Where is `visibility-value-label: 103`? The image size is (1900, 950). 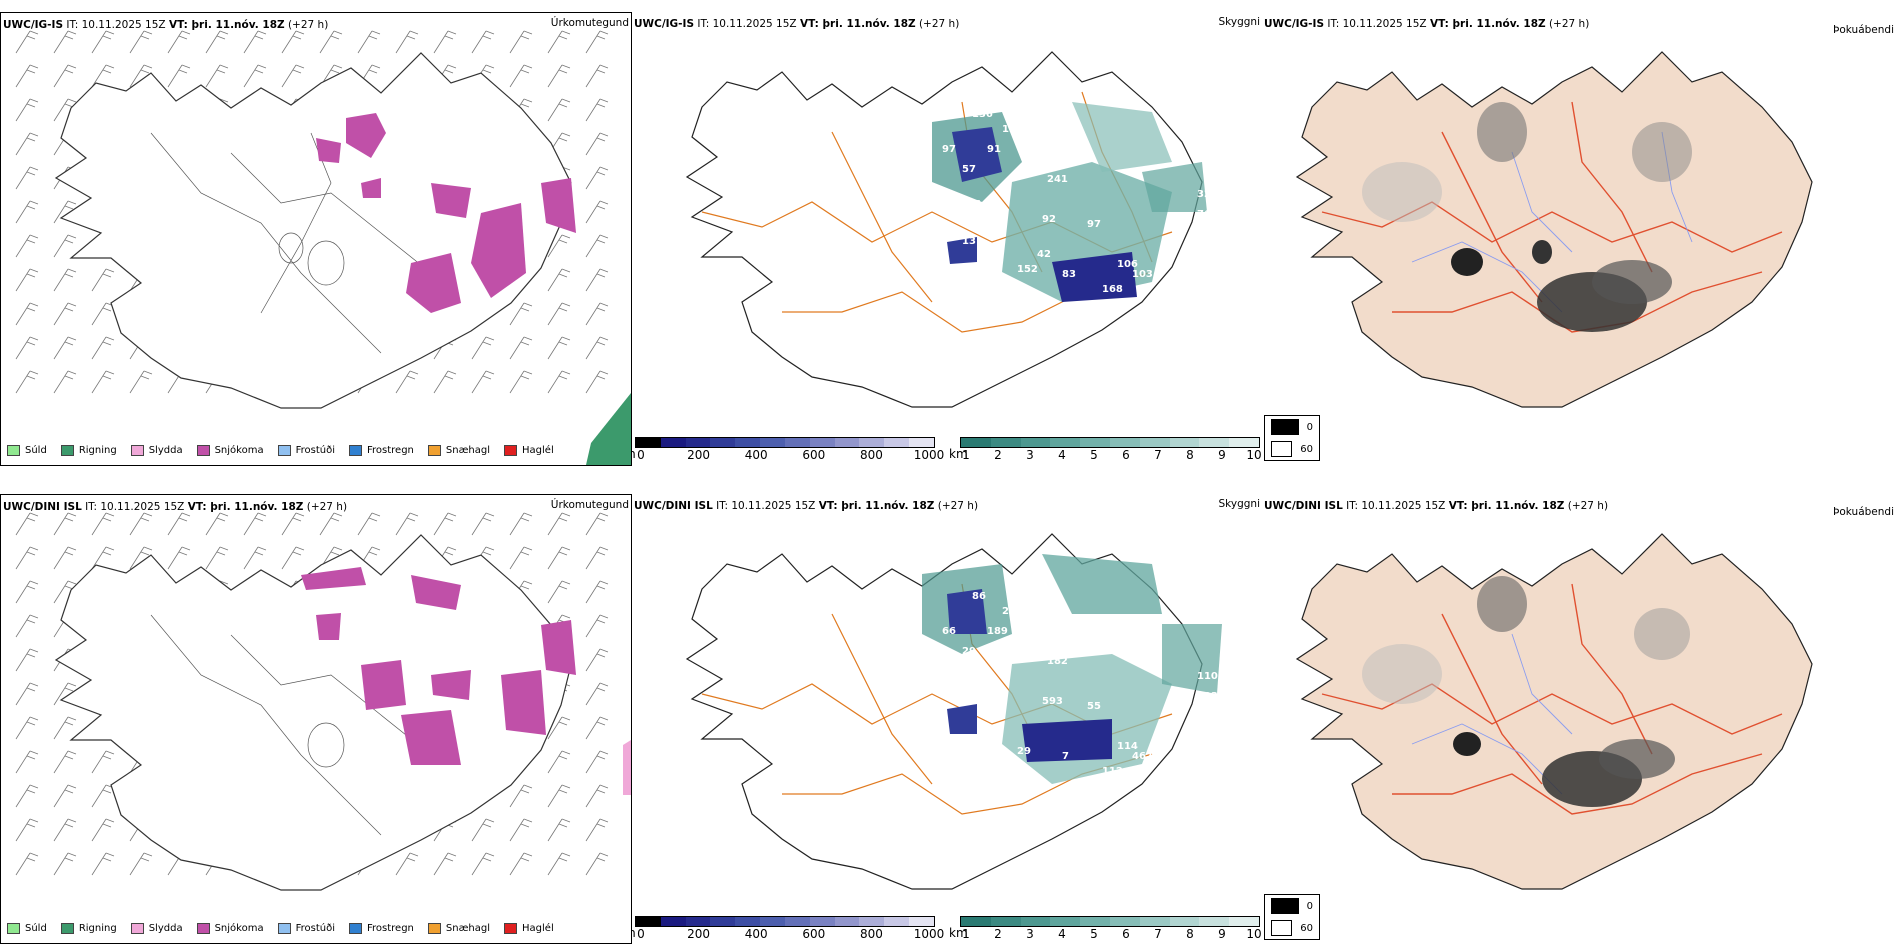 visibility-value-label: 103 is located at coordinates (1207, 696).